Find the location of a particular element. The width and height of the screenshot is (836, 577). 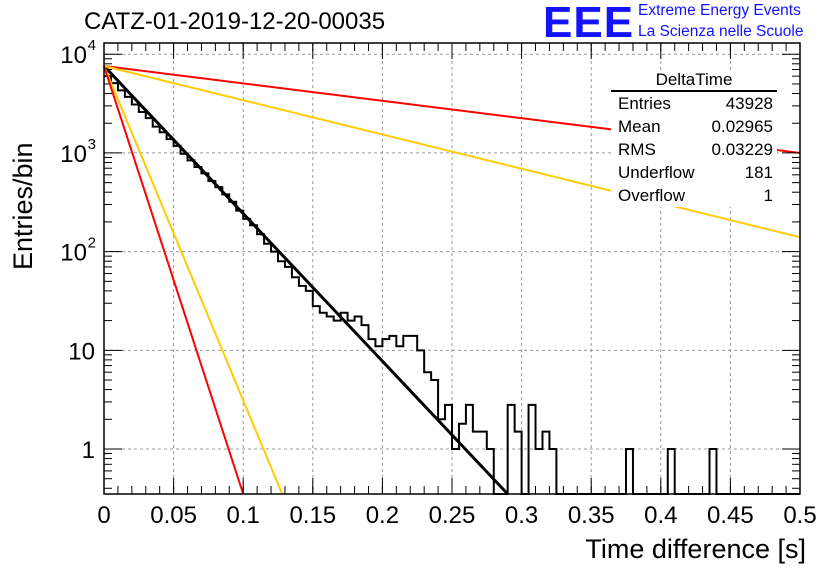

x-tick-label: 0.05 is located at coordinates (173, 515).